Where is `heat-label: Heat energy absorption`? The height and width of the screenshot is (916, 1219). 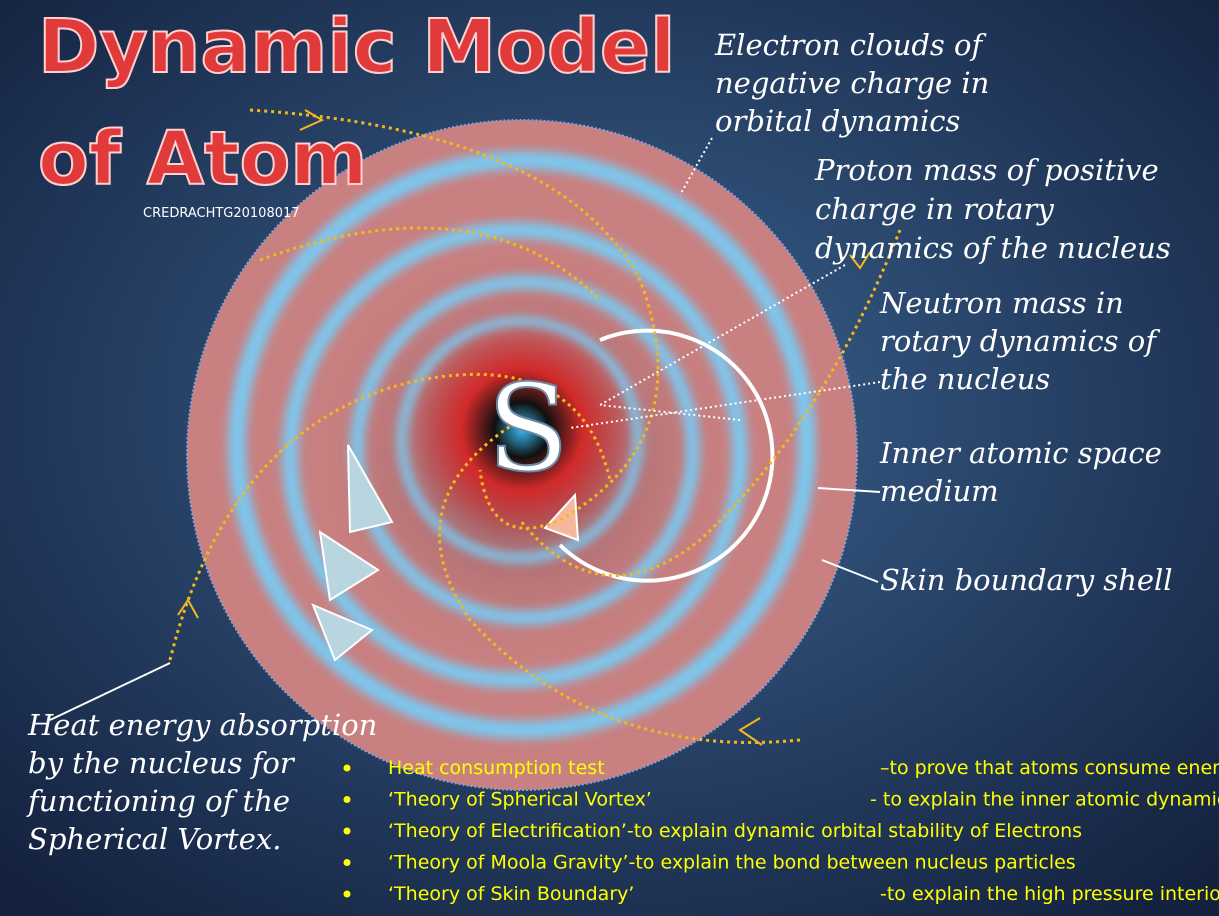
heat-label: Heat energy absorption is located at coordinates (202, 725).